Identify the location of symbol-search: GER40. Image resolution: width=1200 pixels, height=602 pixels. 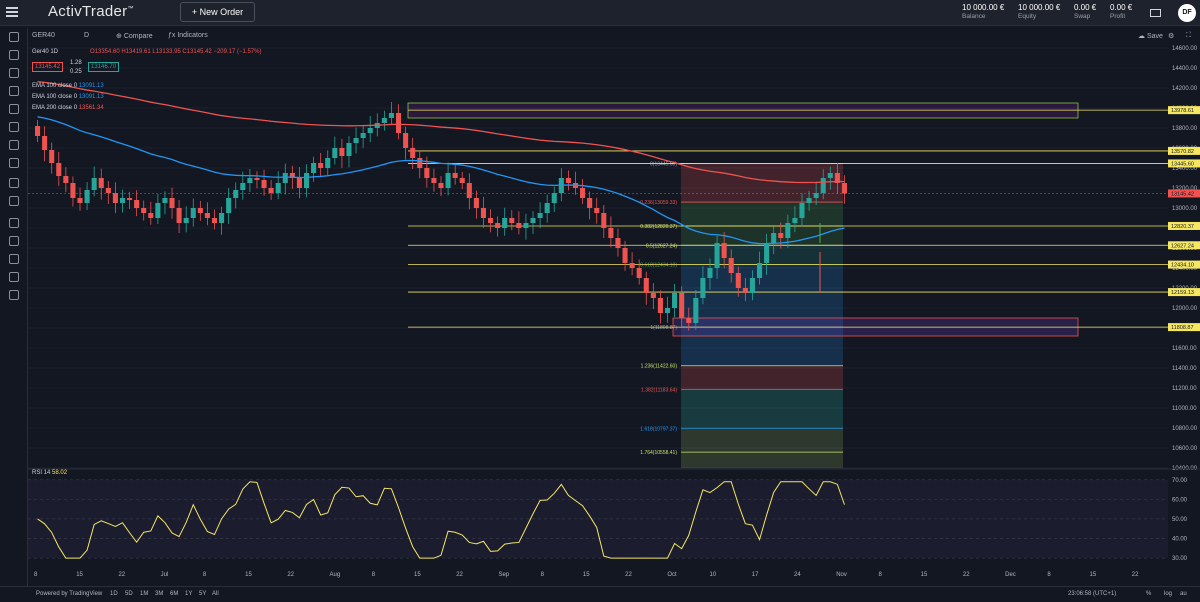
(43, 35).